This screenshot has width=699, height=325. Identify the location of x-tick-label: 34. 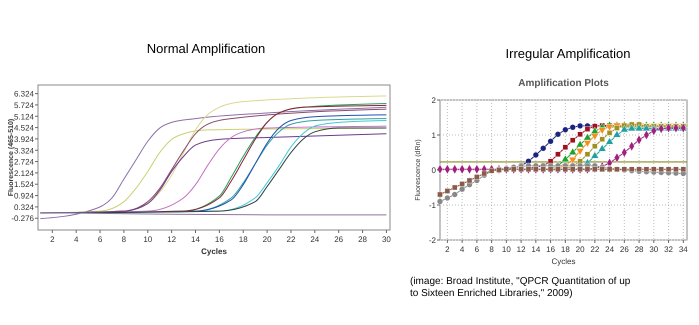
(683, 249).